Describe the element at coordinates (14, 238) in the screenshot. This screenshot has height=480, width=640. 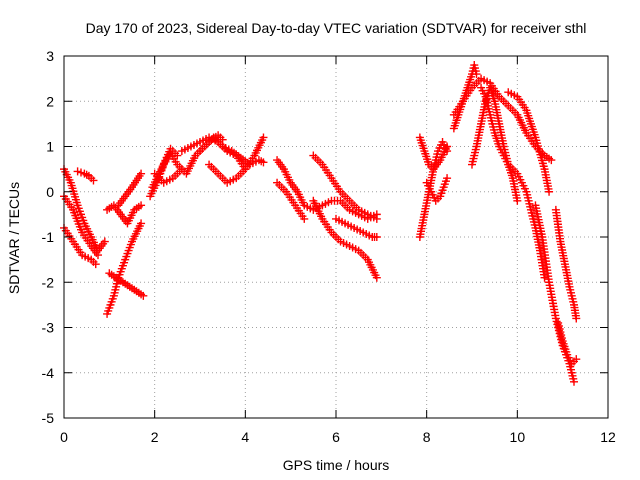
I see `y-axis-label: SDTVAR / TECUs` at that location.